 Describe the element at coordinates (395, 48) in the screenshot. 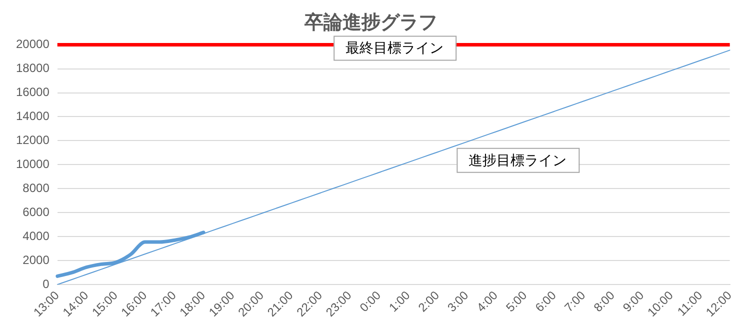

I see `ref-line-label: 最終目標ライン` at that location.